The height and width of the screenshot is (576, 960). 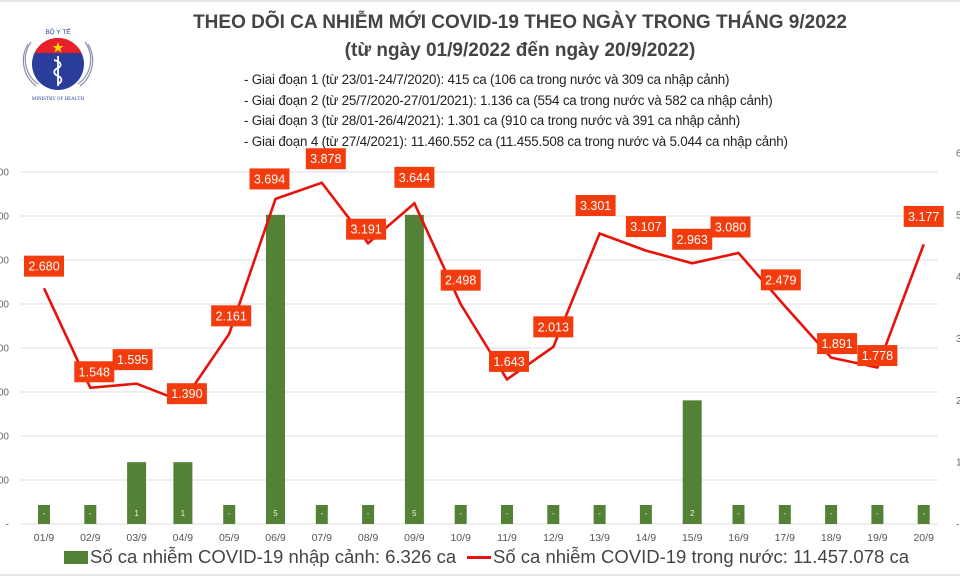 What do you see at coordinates (595, 206) in the screenshot?
I see `line-data-label: 3.301` at bounding box center [595, 206].